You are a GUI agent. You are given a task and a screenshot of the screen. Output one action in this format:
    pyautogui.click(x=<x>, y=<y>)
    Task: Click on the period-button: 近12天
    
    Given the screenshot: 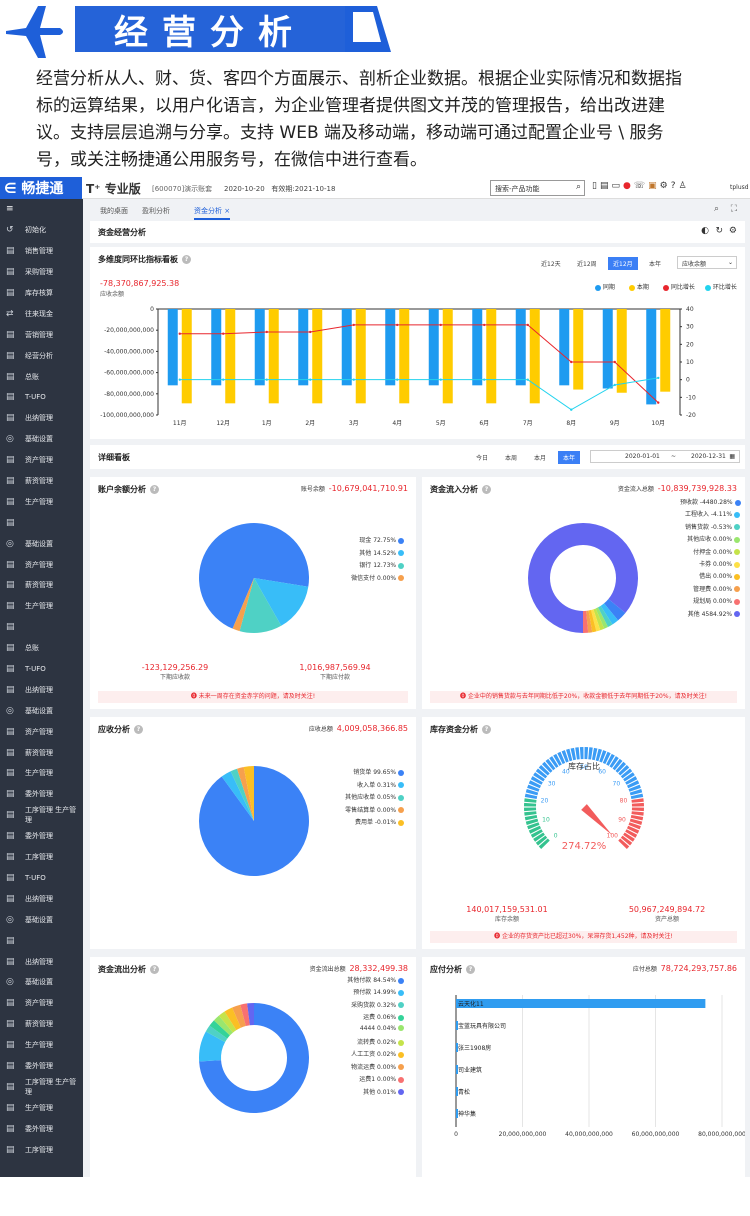 What is the action you would take?
    pyautogui.click(x=551, y=264)
    